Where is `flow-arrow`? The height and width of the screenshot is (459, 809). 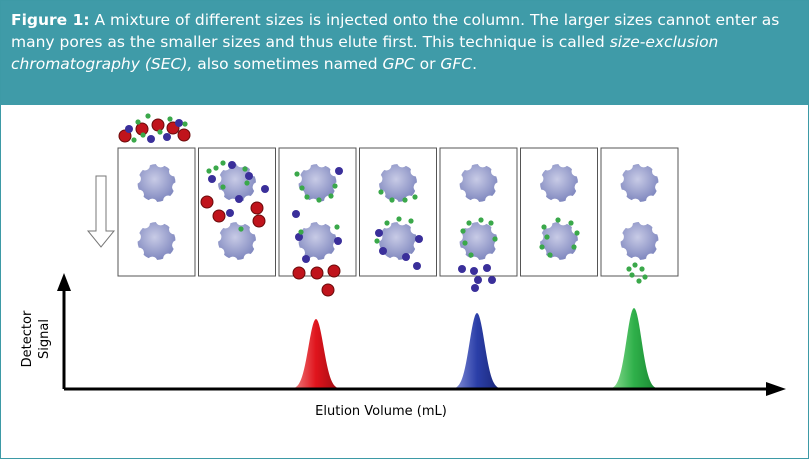 flow-arrow is located at coordinates (101, 211).